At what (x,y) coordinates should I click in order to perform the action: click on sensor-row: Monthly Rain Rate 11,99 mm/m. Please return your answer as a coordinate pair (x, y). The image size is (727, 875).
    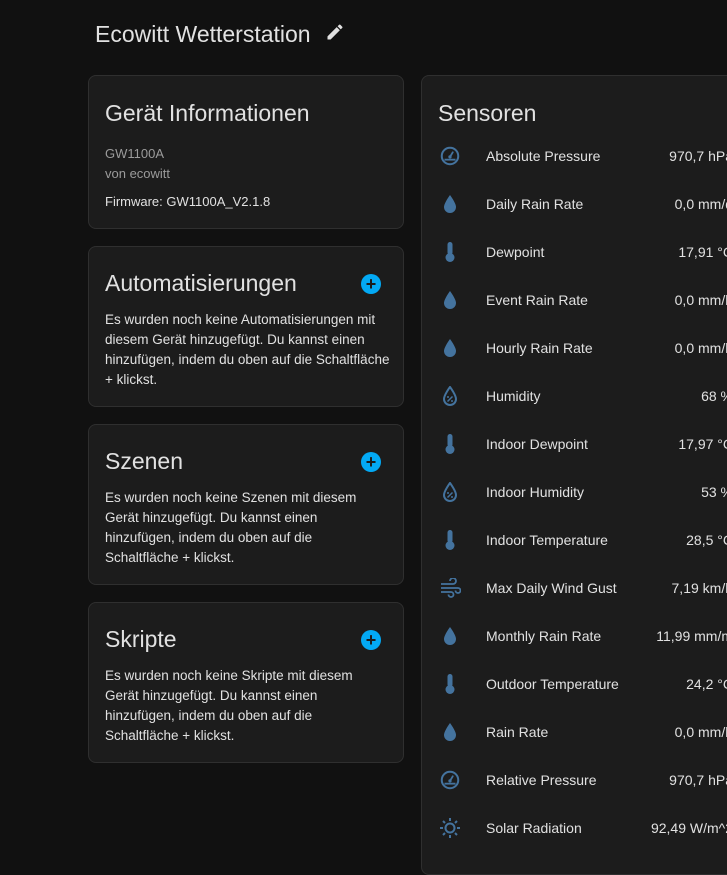
    Looking at the image, I should click on (574, 636).